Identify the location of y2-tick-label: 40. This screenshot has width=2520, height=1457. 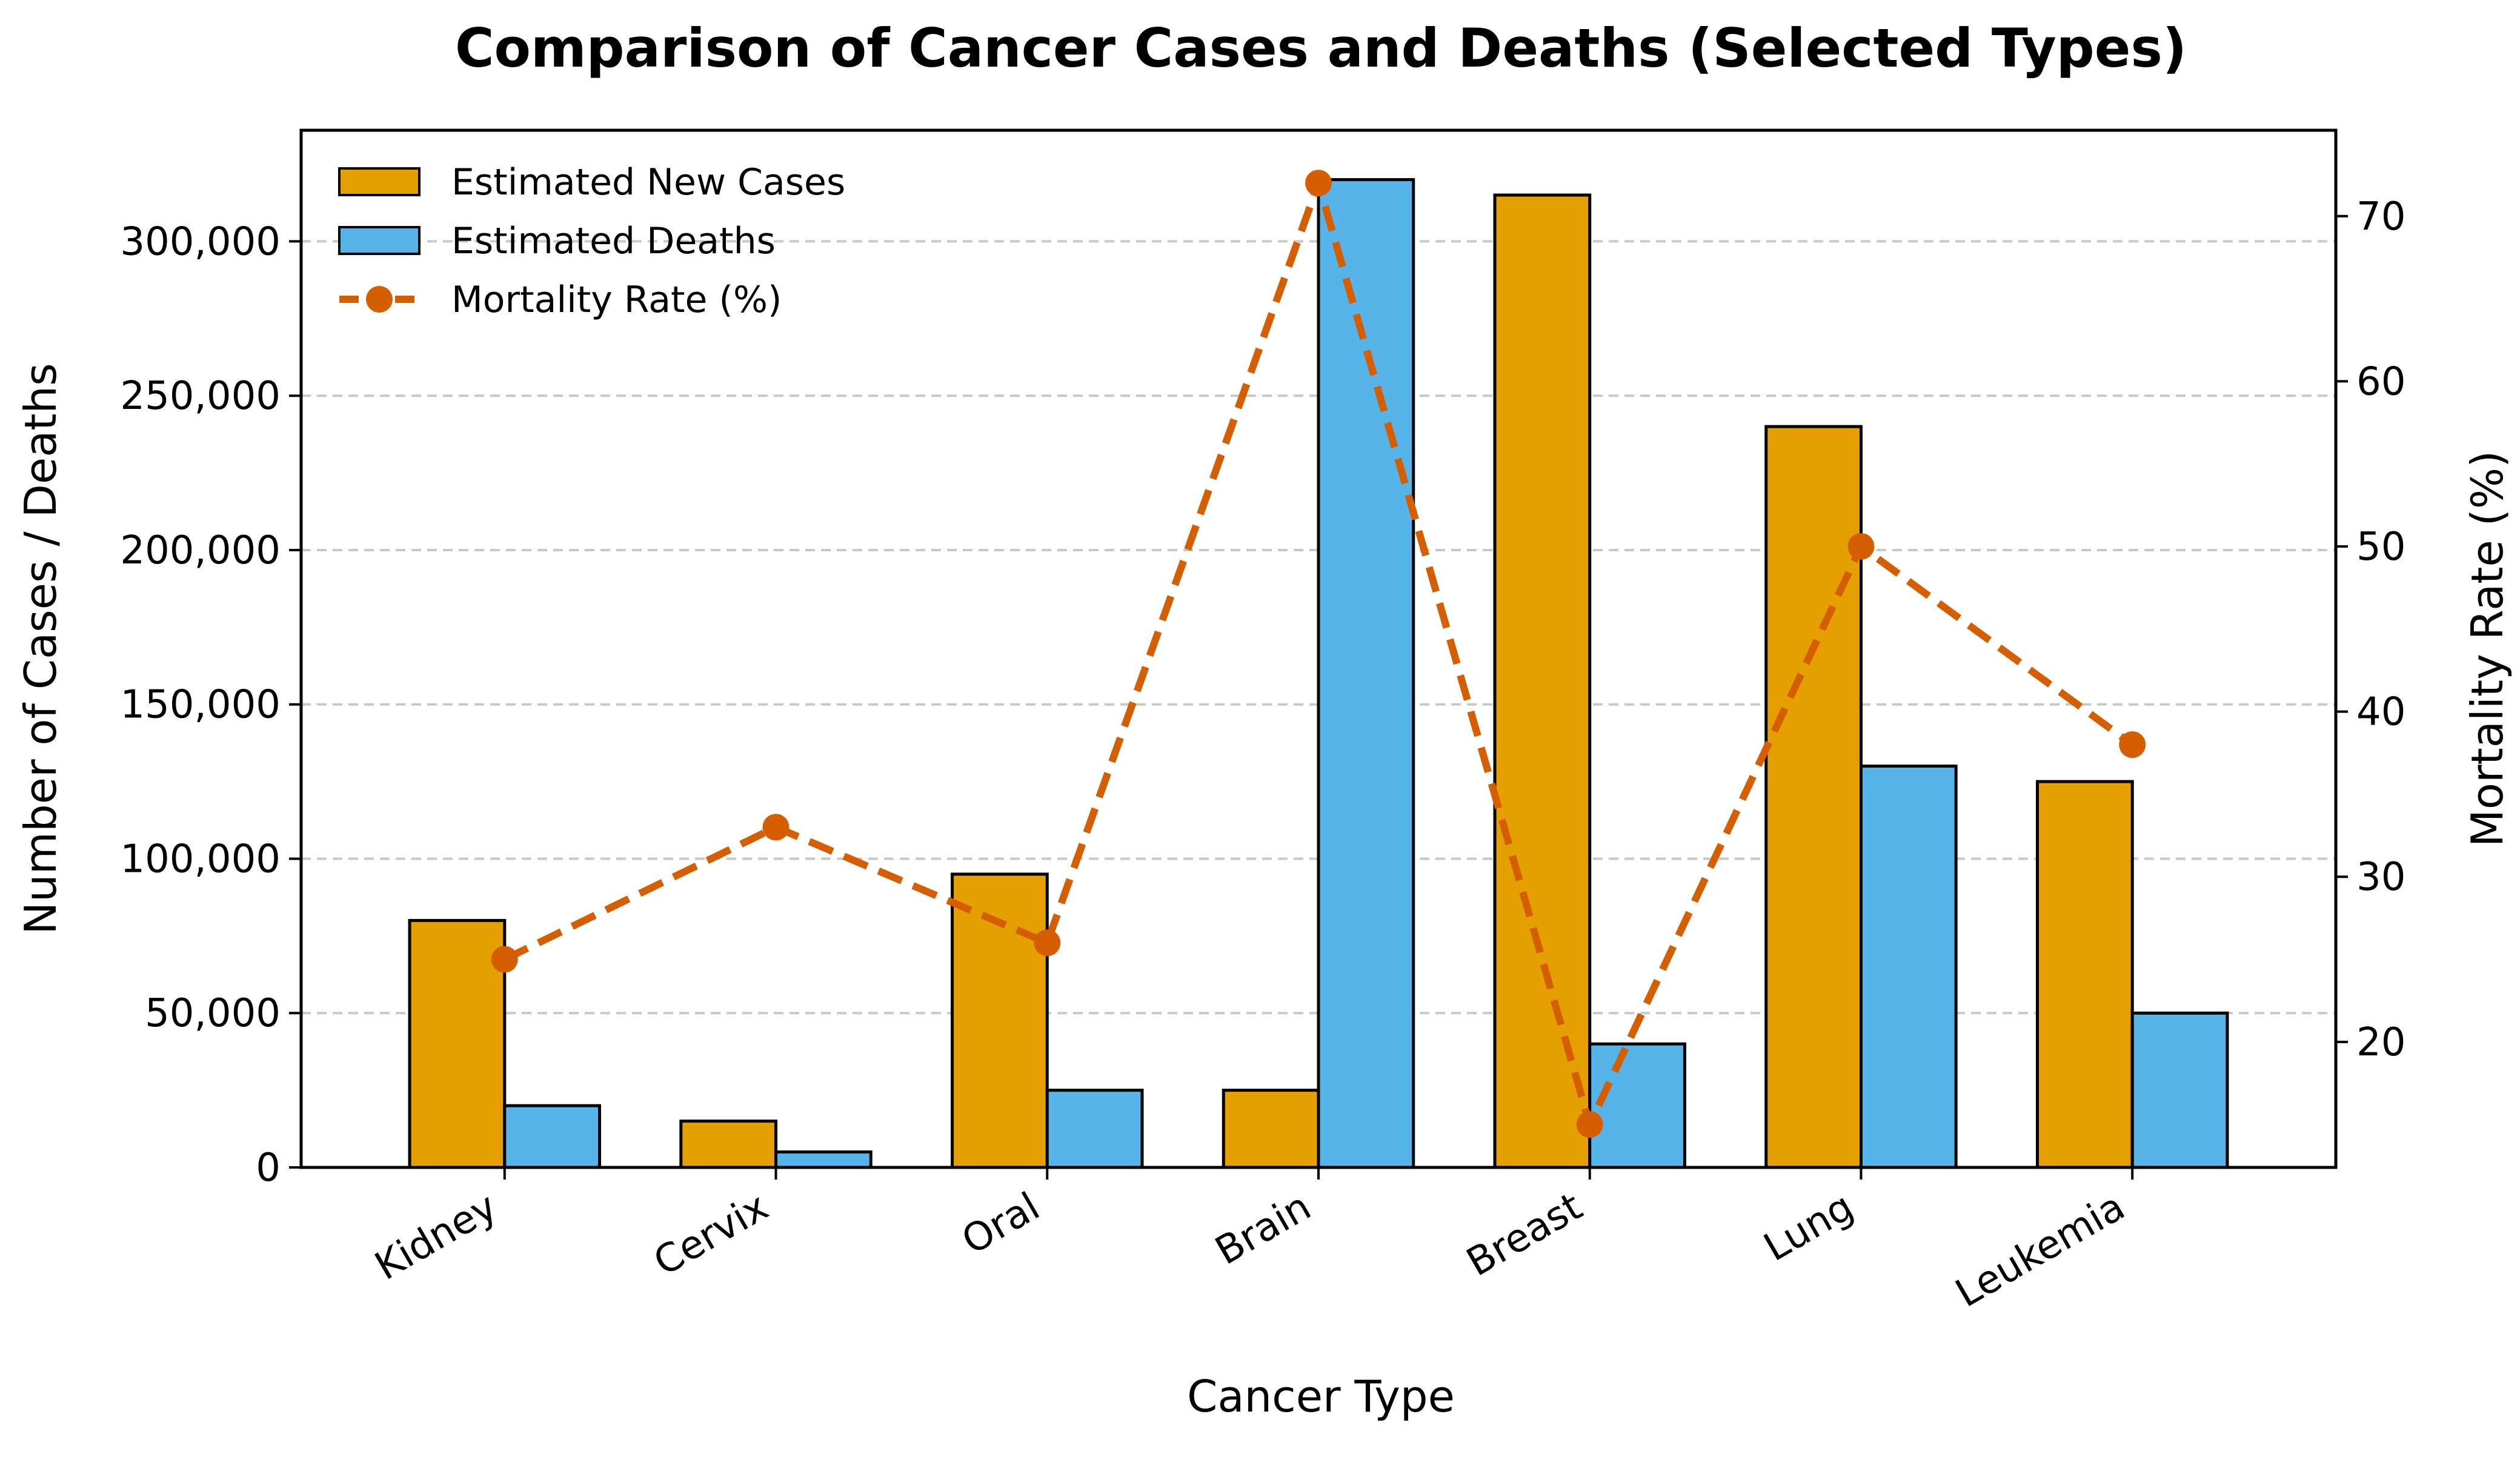
(2380, 712).